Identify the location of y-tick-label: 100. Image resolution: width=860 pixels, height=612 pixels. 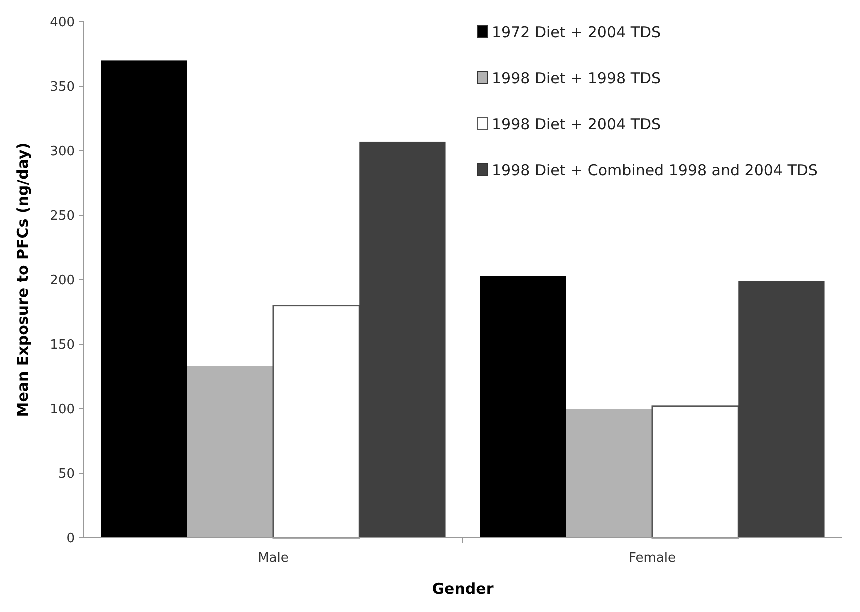
(62, 410).